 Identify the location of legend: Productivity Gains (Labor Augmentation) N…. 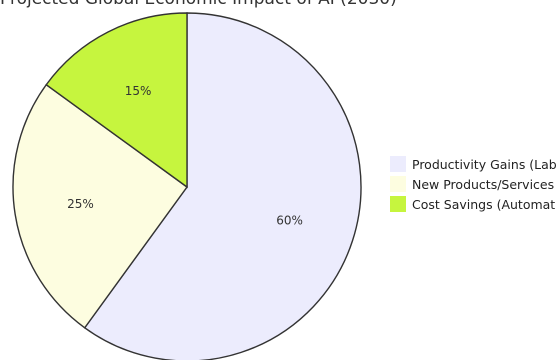
(473, 184).